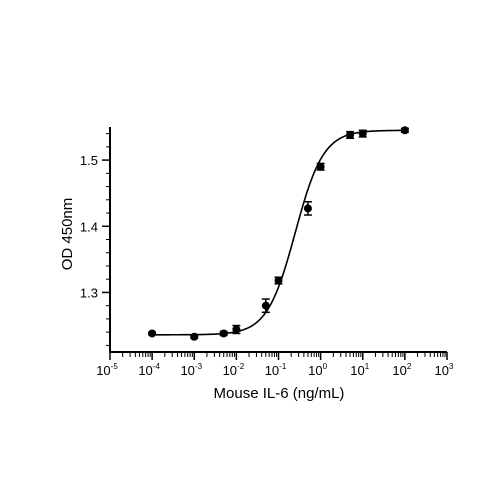 Image resolution: width=500 pixels, height=500 pixels. I want to click on x-tick-label: 10⁻³, so click(191, 370).